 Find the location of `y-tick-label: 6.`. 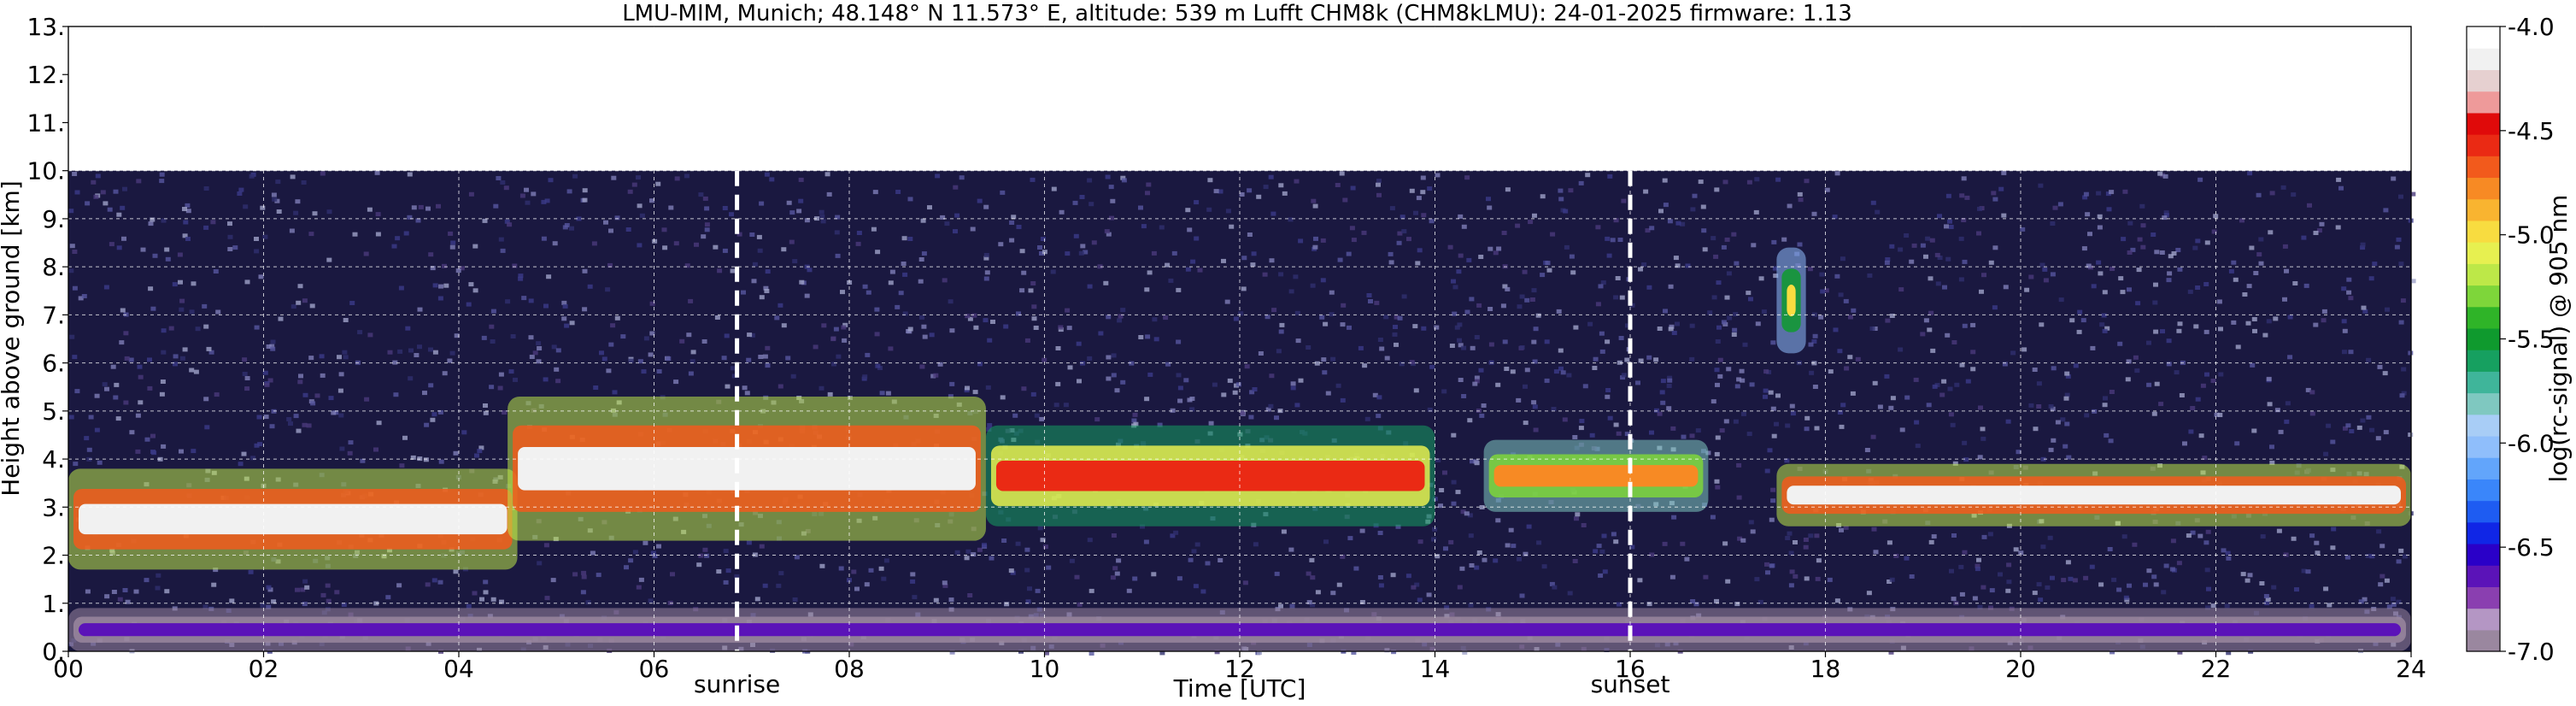

y-tick-label: 6. is located at coordinates (53, 364).